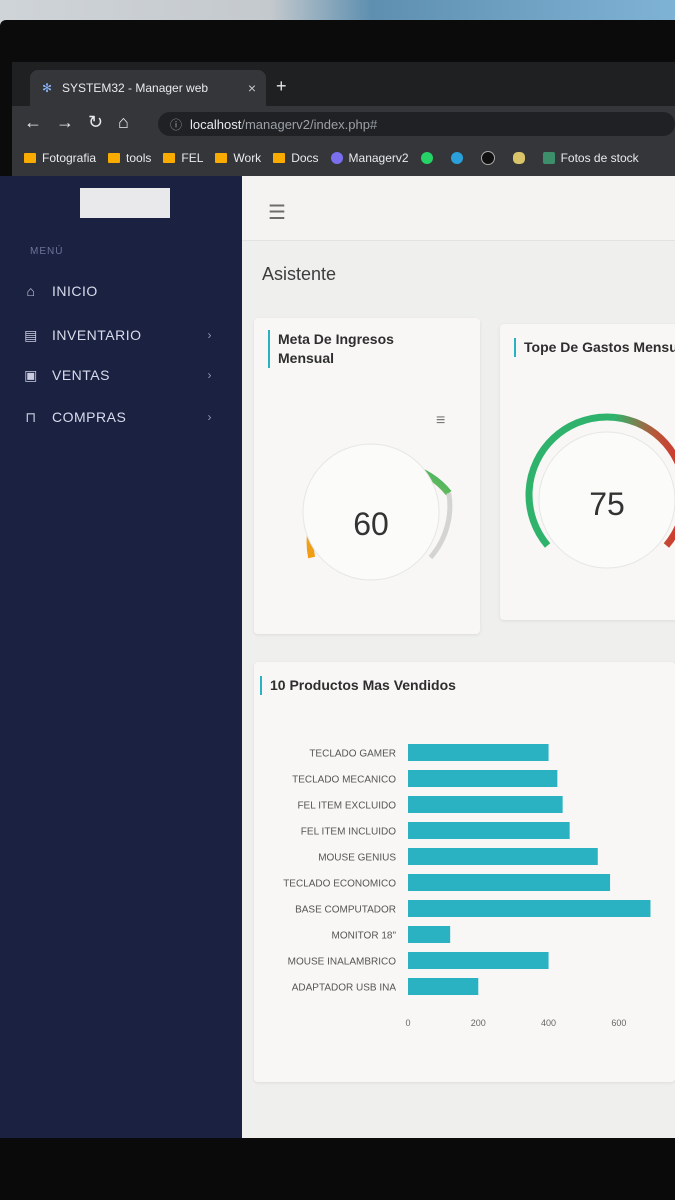 Image resolution: width=675 pixels, height=1200 pixels. I want to click on bookmark-extra, so click(521, 158).